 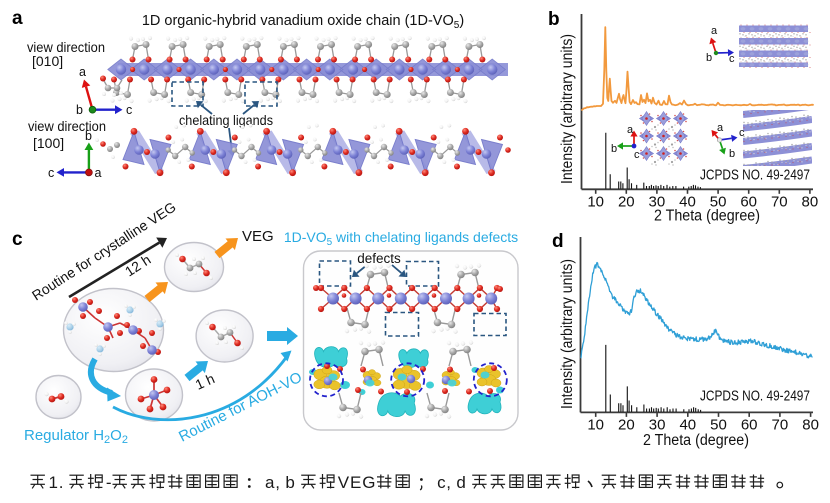 I want to click on svg-text: 50, so click(x=718, y=425).